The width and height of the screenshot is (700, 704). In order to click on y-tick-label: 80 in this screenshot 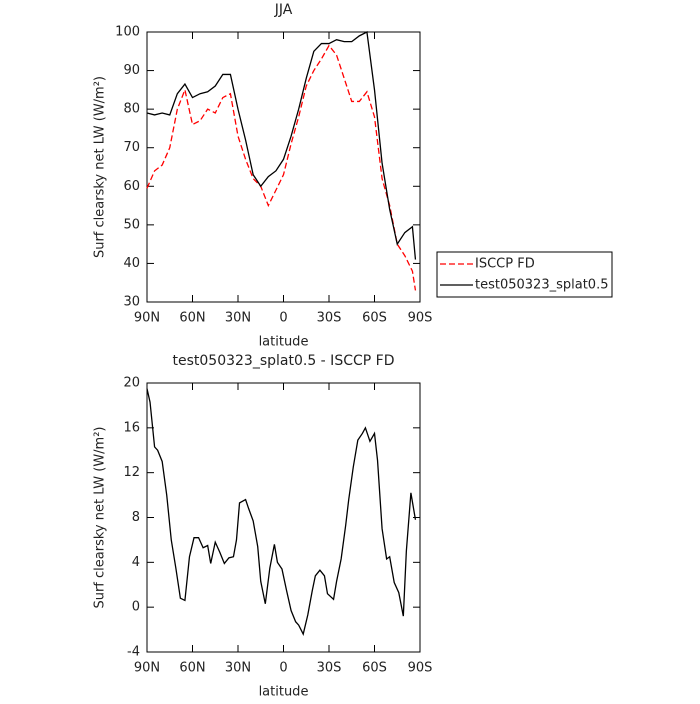, I will do `click(131, 109)`.